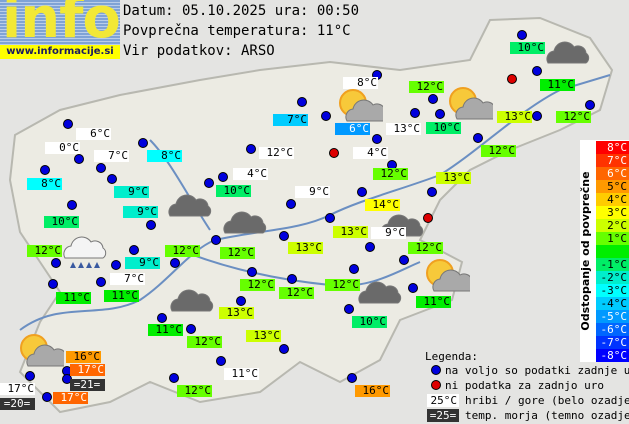 The height and width of the screenshot is (424, 629). I want to click on scale-row: 3°C, so click(612, 212).